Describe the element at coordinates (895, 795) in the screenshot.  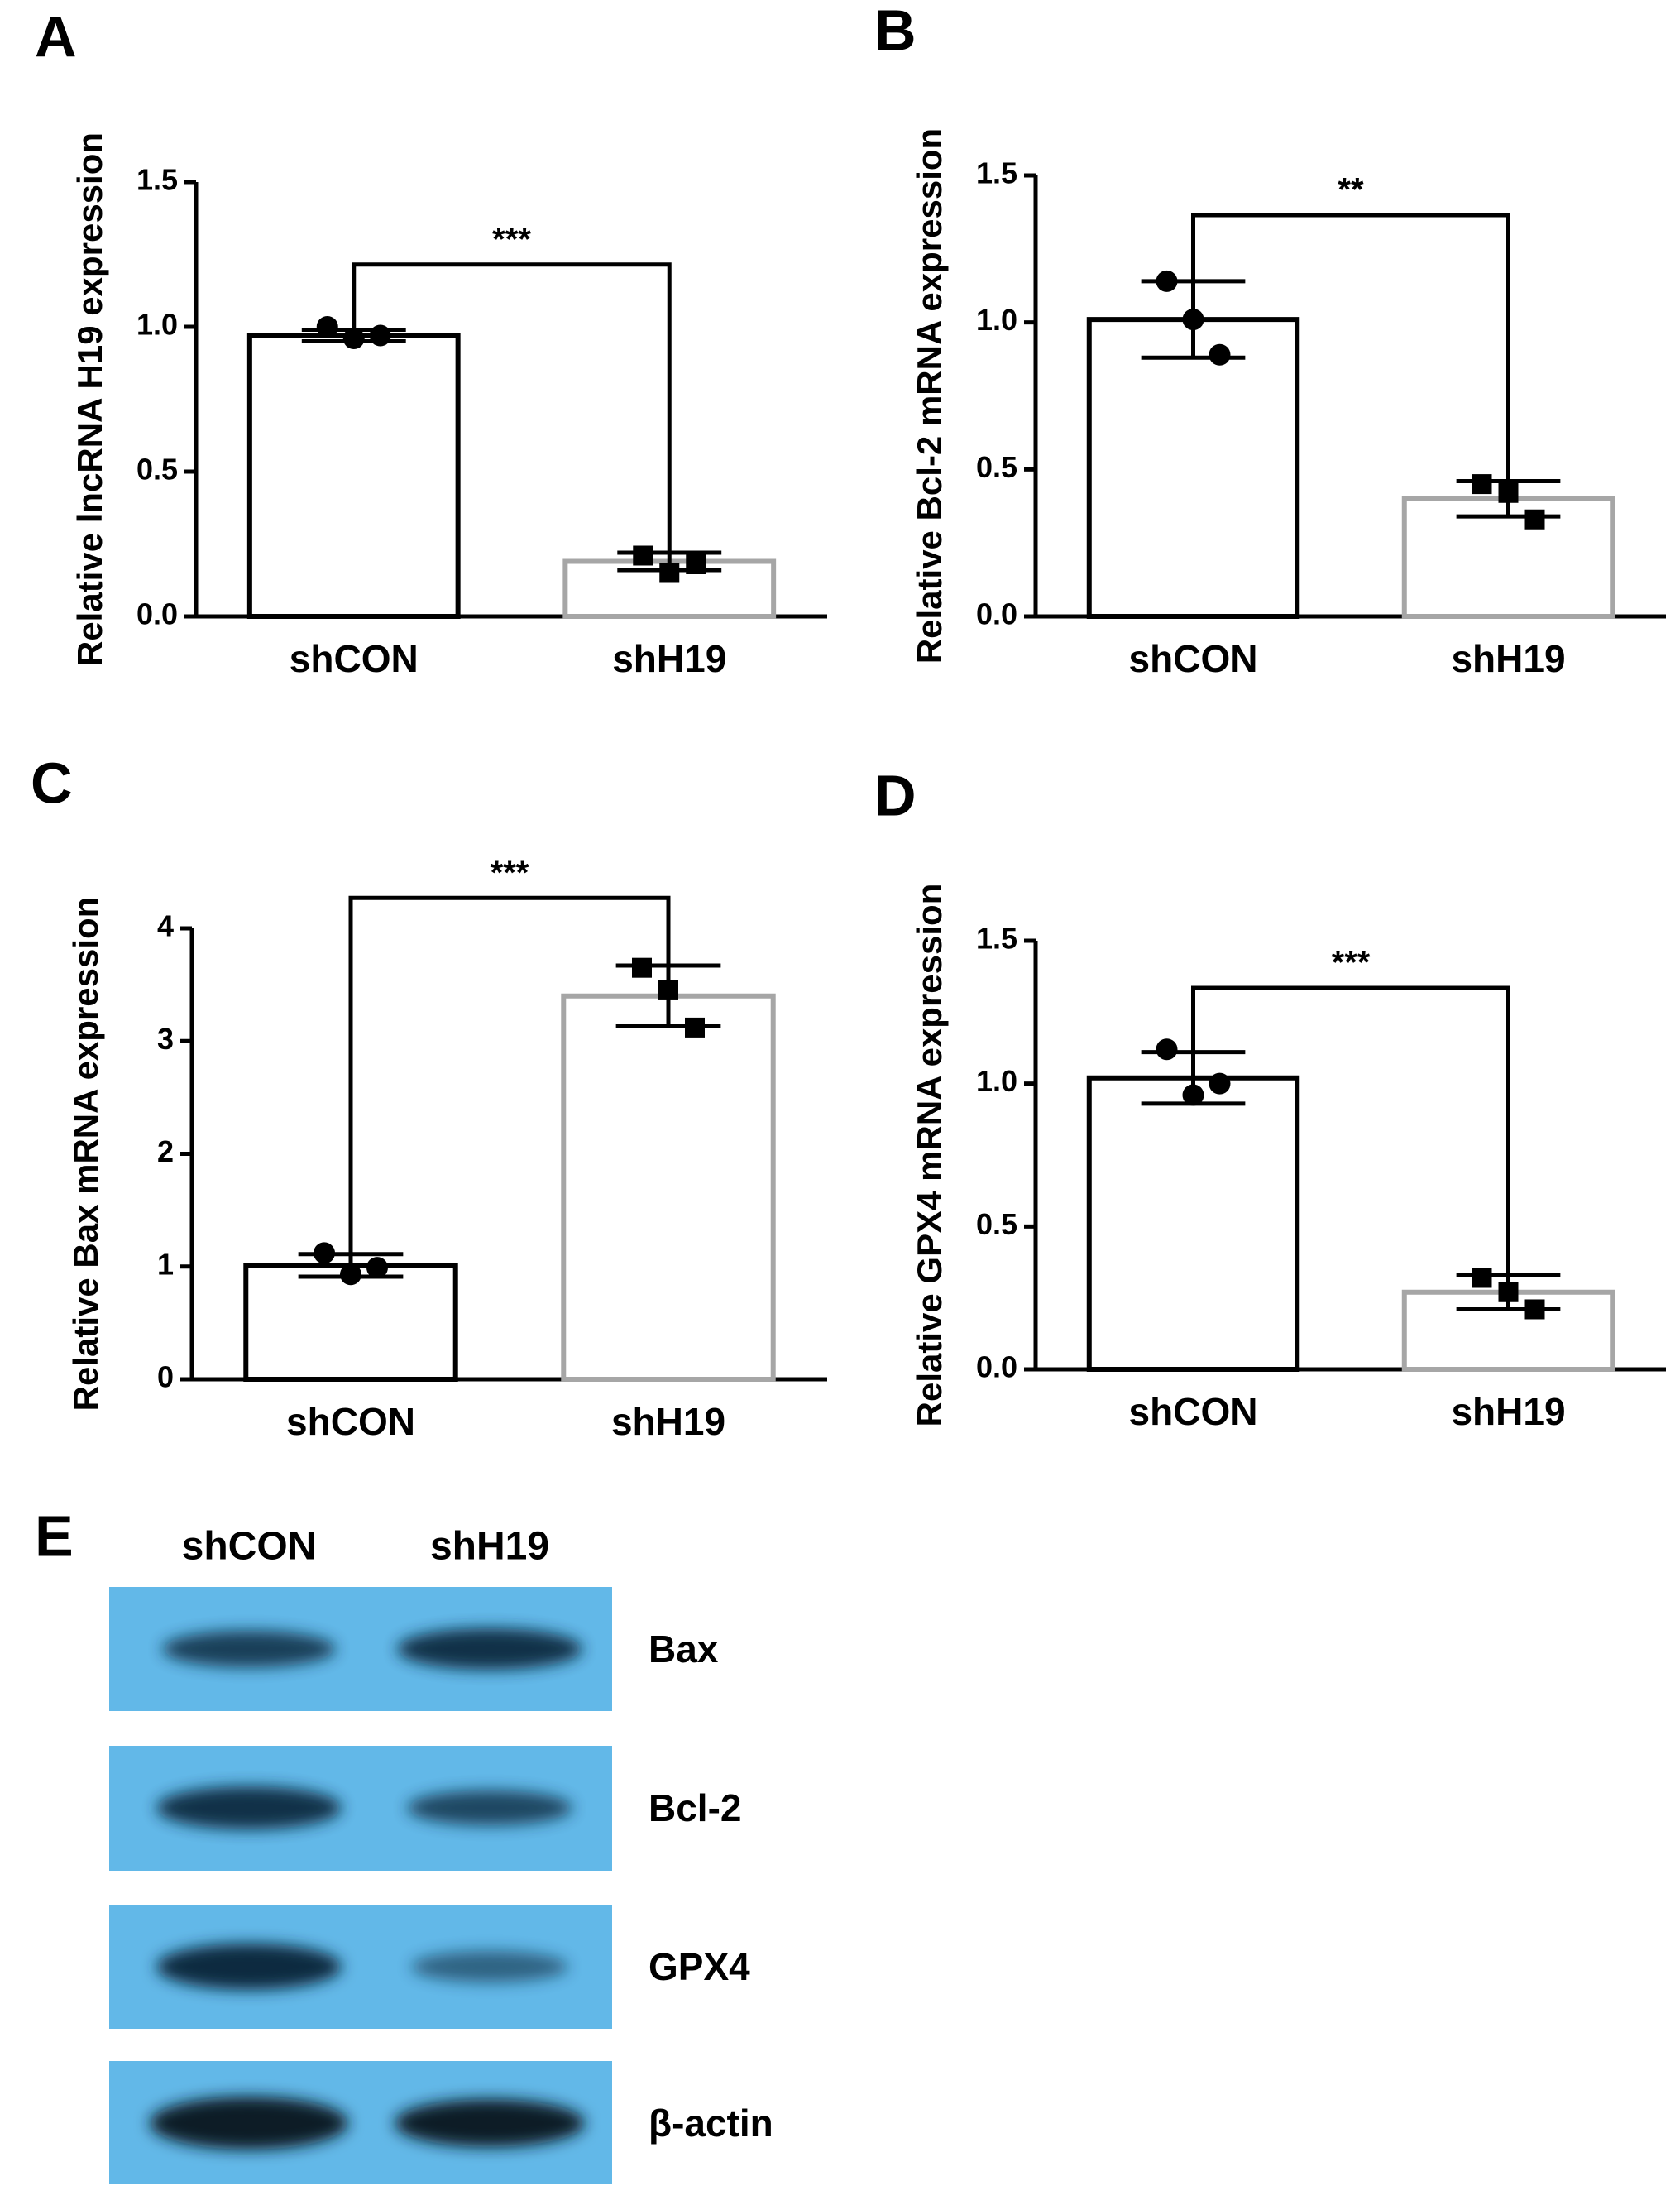
I see `panel-label: D` at that location.